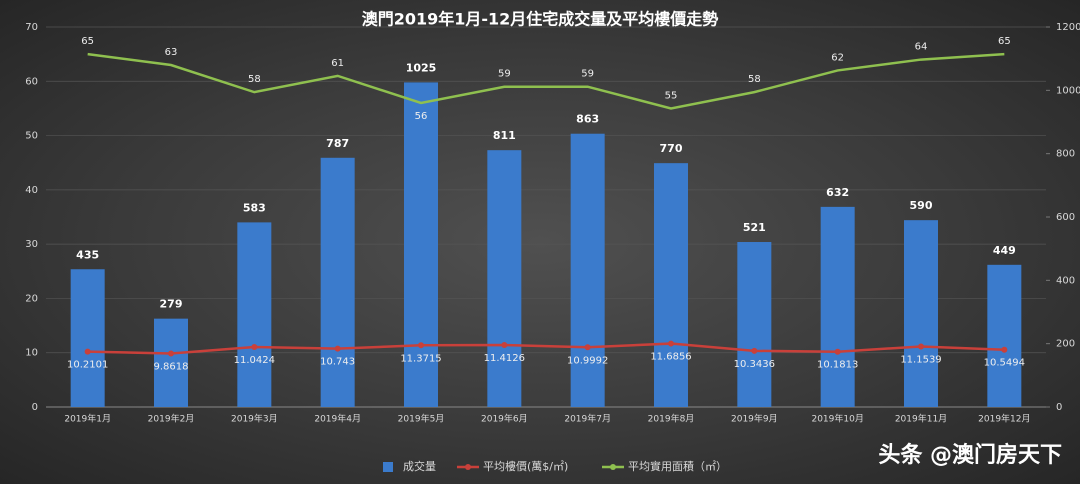 The height and width of the screenshot is (484, 1080). I want to click on point-label: 11.0424, so click(254, 360).